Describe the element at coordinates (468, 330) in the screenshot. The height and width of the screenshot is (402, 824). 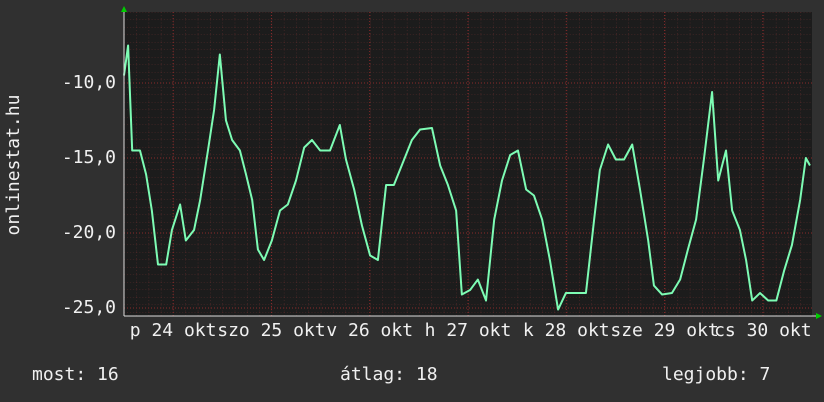
I see `x-tick-label: h 27 okt` at that location.